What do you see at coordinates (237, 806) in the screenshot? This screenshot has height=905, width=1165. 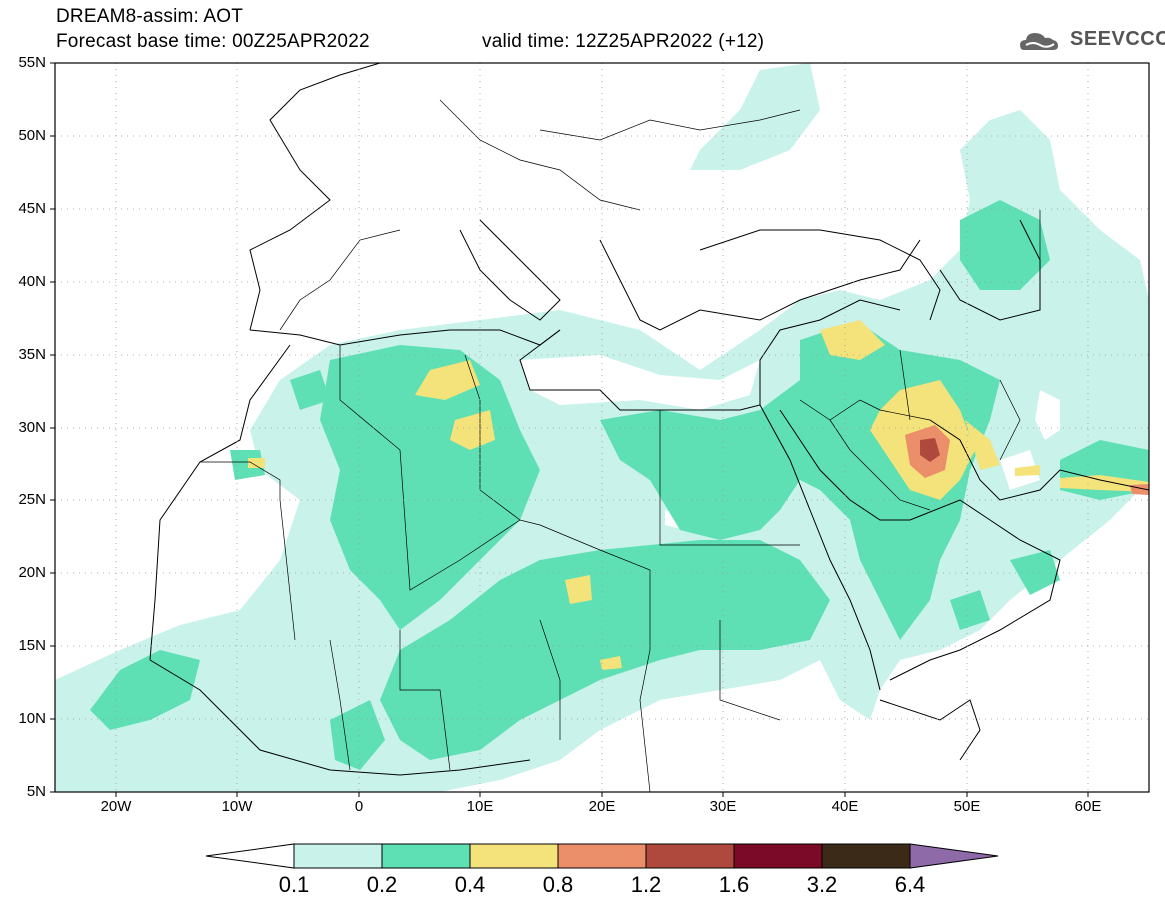 I see `lon-label: 10W` at bounding box center [237, 806].